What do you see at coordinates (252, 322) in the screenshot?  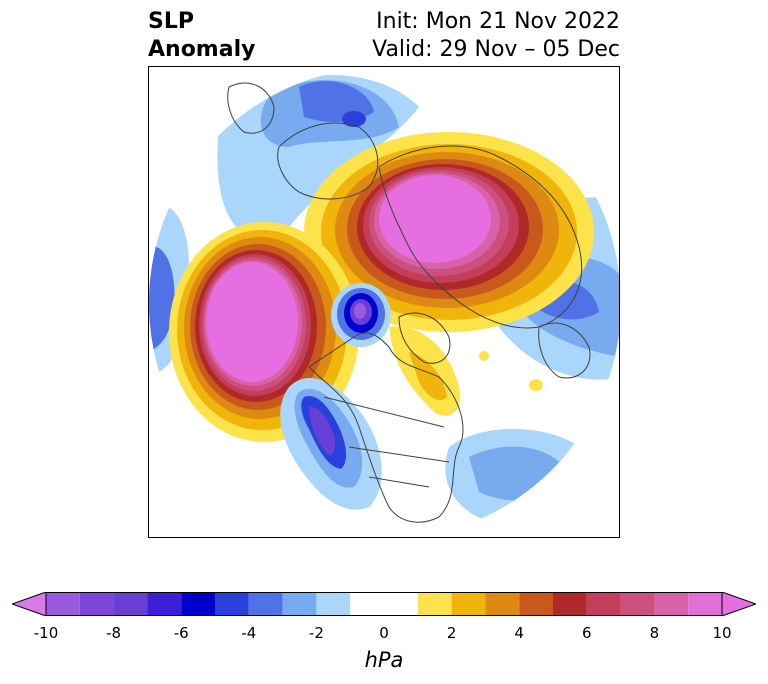 I see `anomaly-aleutian-high-core` at bounding box center [252, 322].